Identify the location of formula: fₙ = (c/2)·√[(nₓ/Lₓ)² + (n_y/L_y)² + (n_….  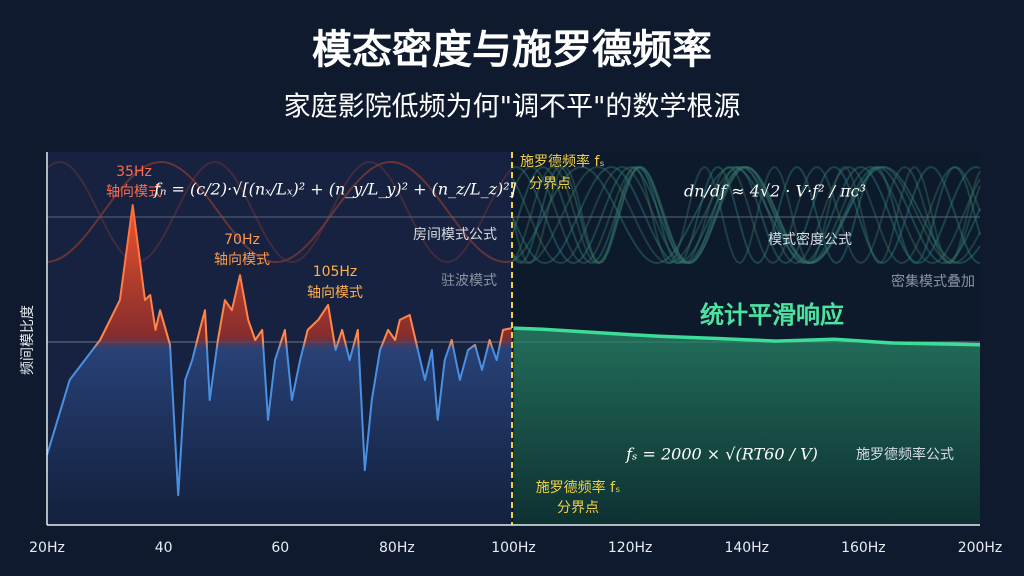
(335, 189).